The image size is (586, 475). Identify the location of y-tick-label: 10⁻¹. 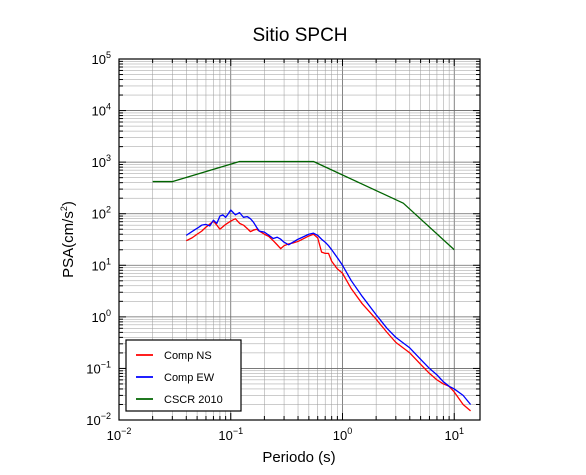
(98, 367).